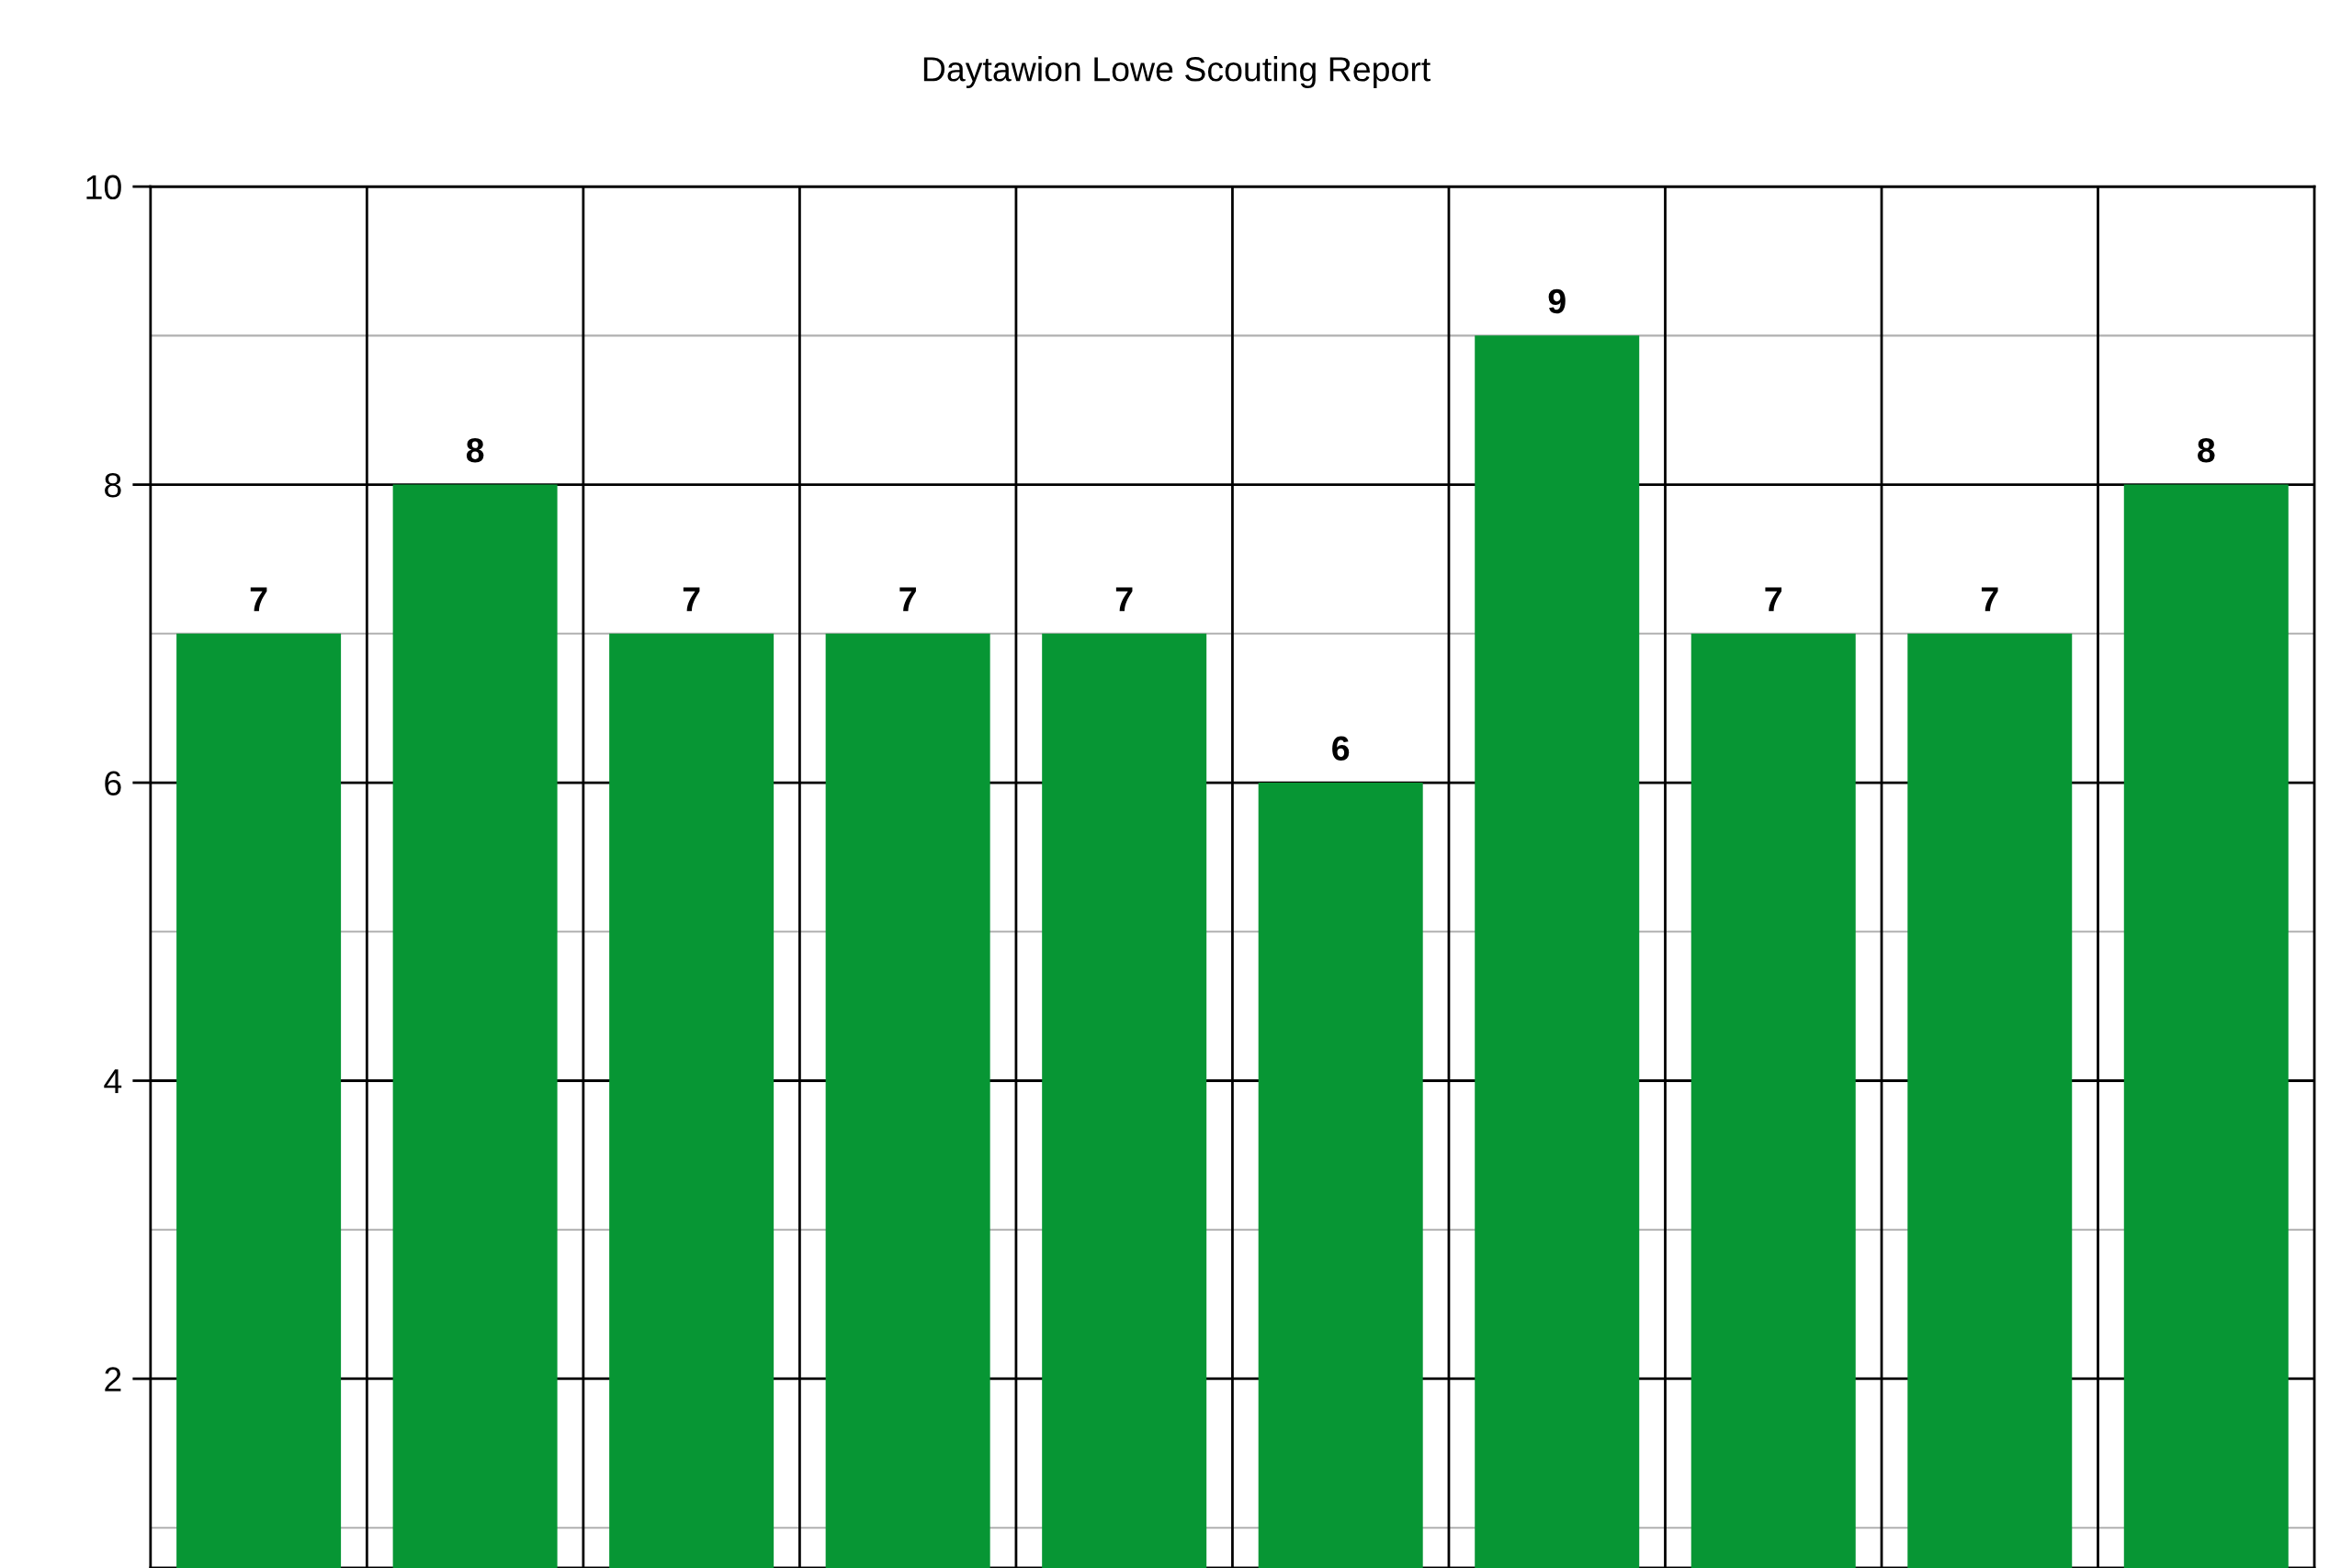 Image resolution: width=2352 pixels, height=1568 pixels. What do you see at coordinates (113, 783) in the screenshot?
I see `y-tick-label: 6` at bounding box center [113, 783].